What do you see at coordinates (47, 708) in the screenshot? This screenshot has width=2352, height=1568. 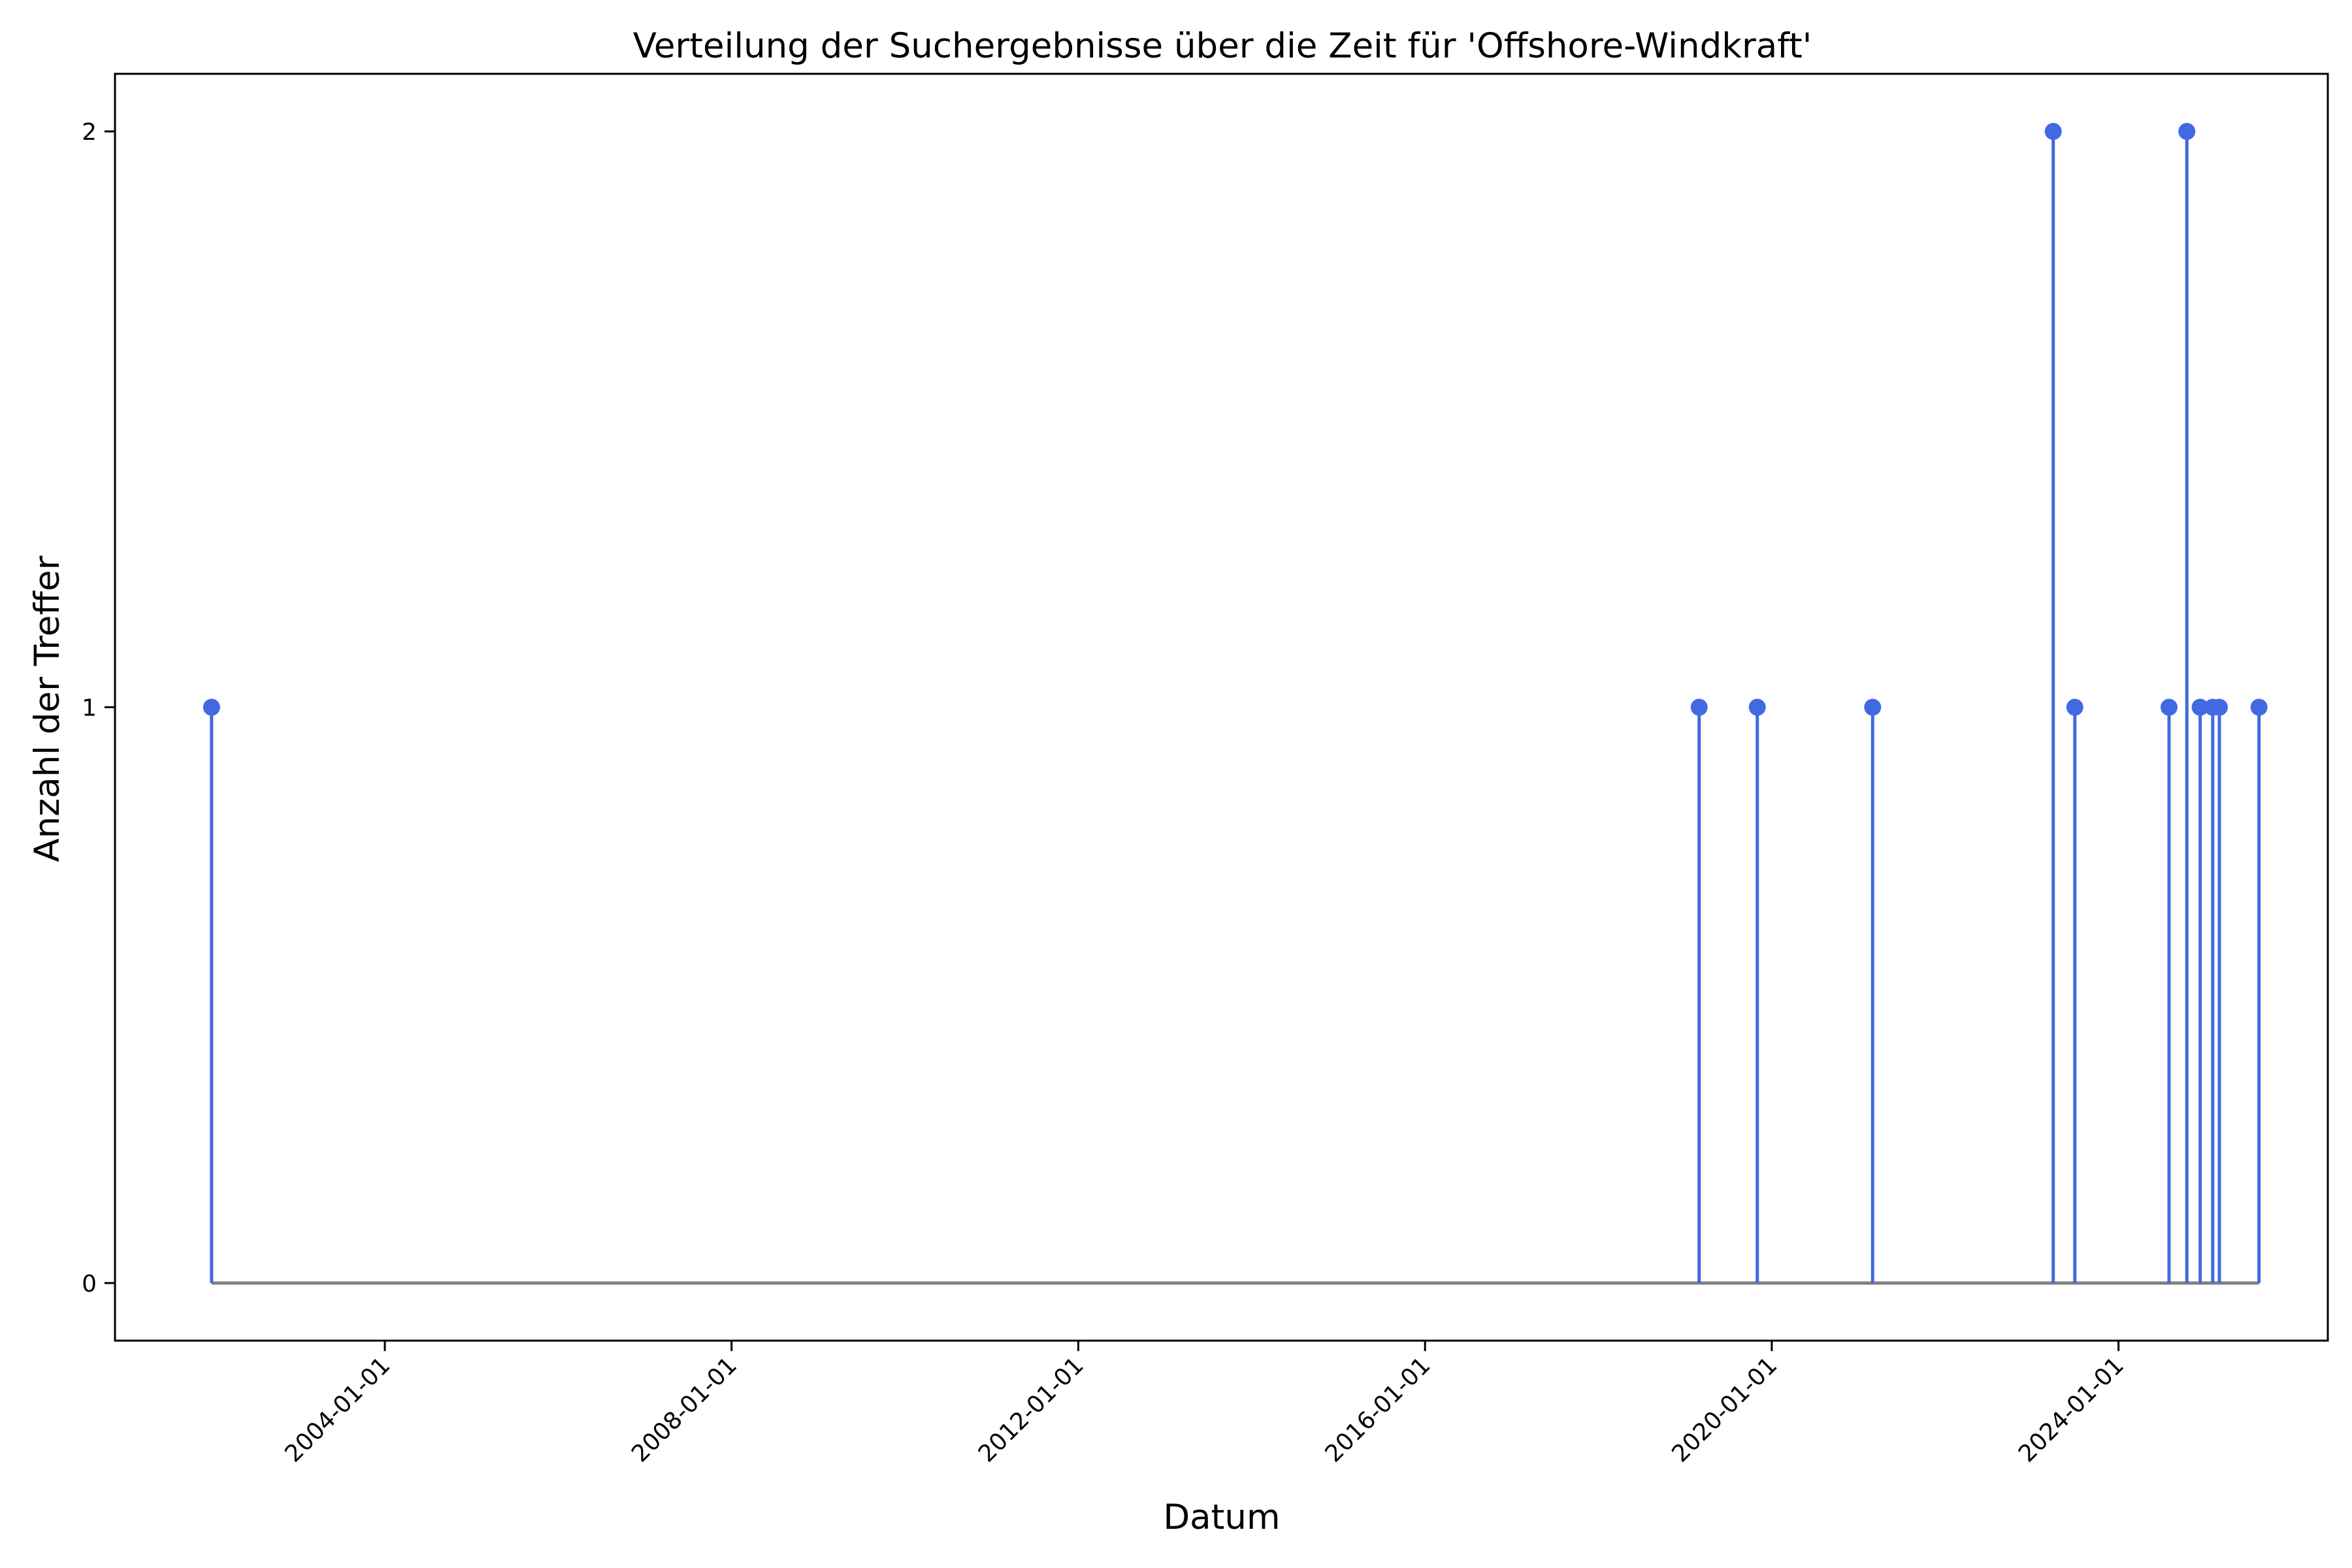 I see `y-axis-label: Anzahl der Treffer` at bounding box center [47, 708].